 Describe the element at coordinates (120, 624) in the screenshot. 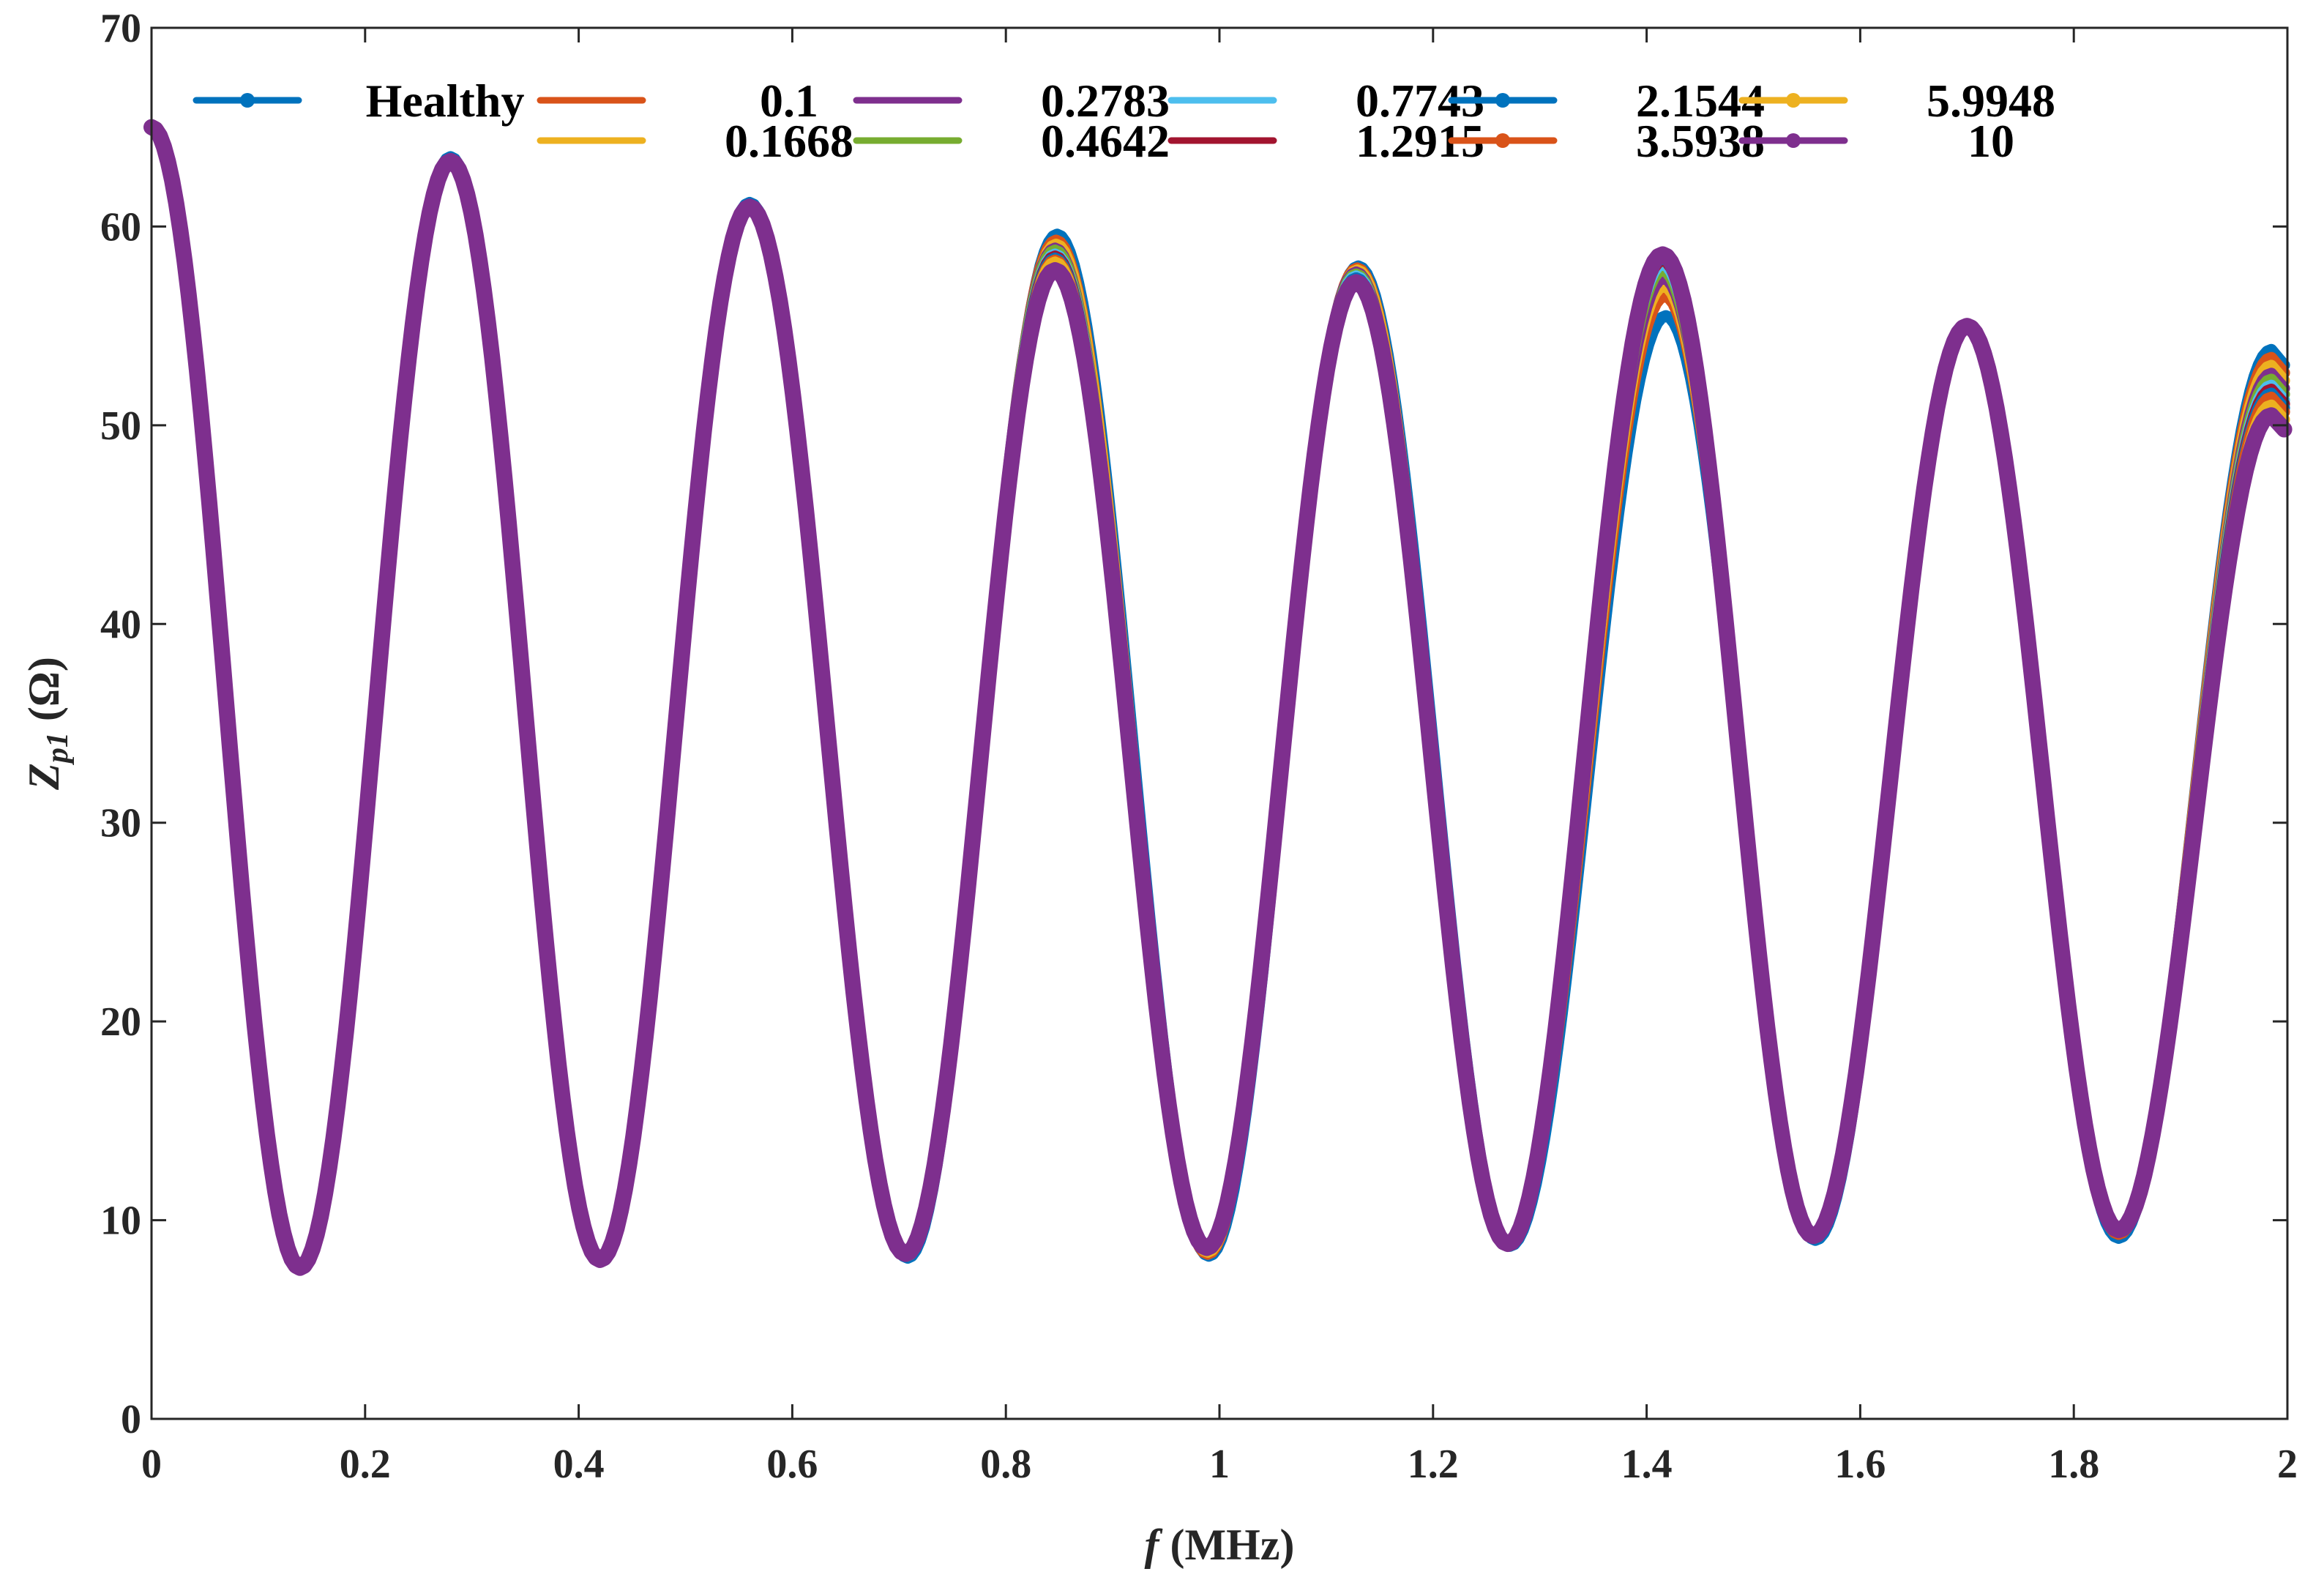

I see `y-tick-label: 40` at that location.